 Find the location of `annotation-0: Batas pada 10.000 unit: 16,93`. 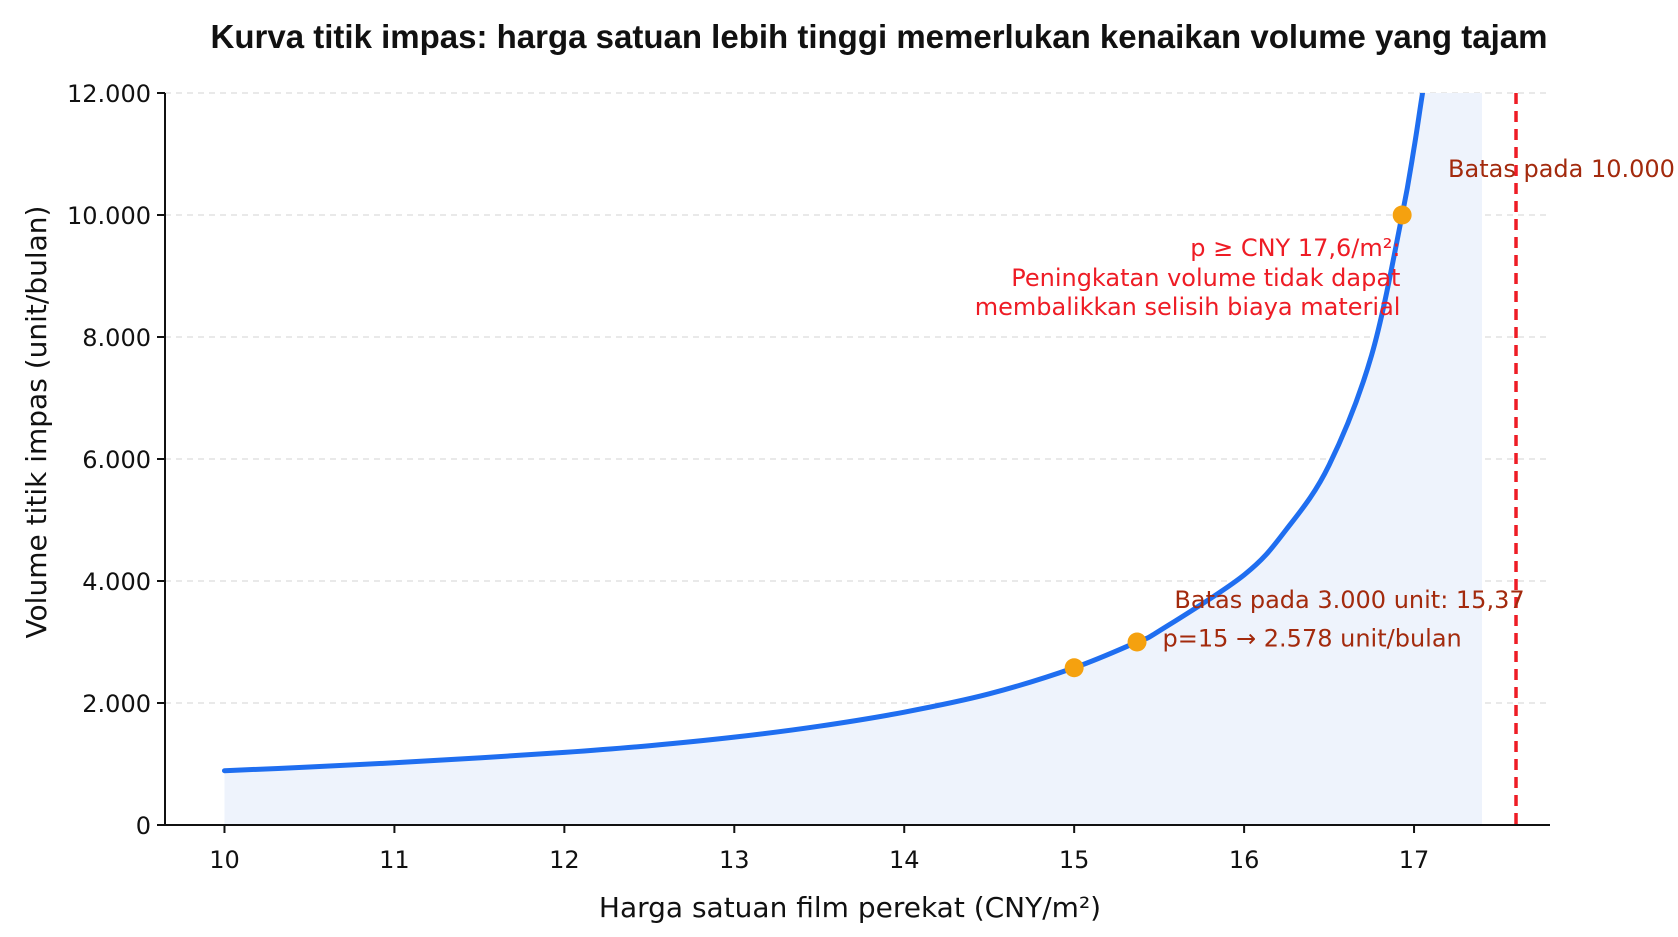

annotation-0: Batas pada 10.000 unit: 16,93 is located at coordinates (1563, 169).